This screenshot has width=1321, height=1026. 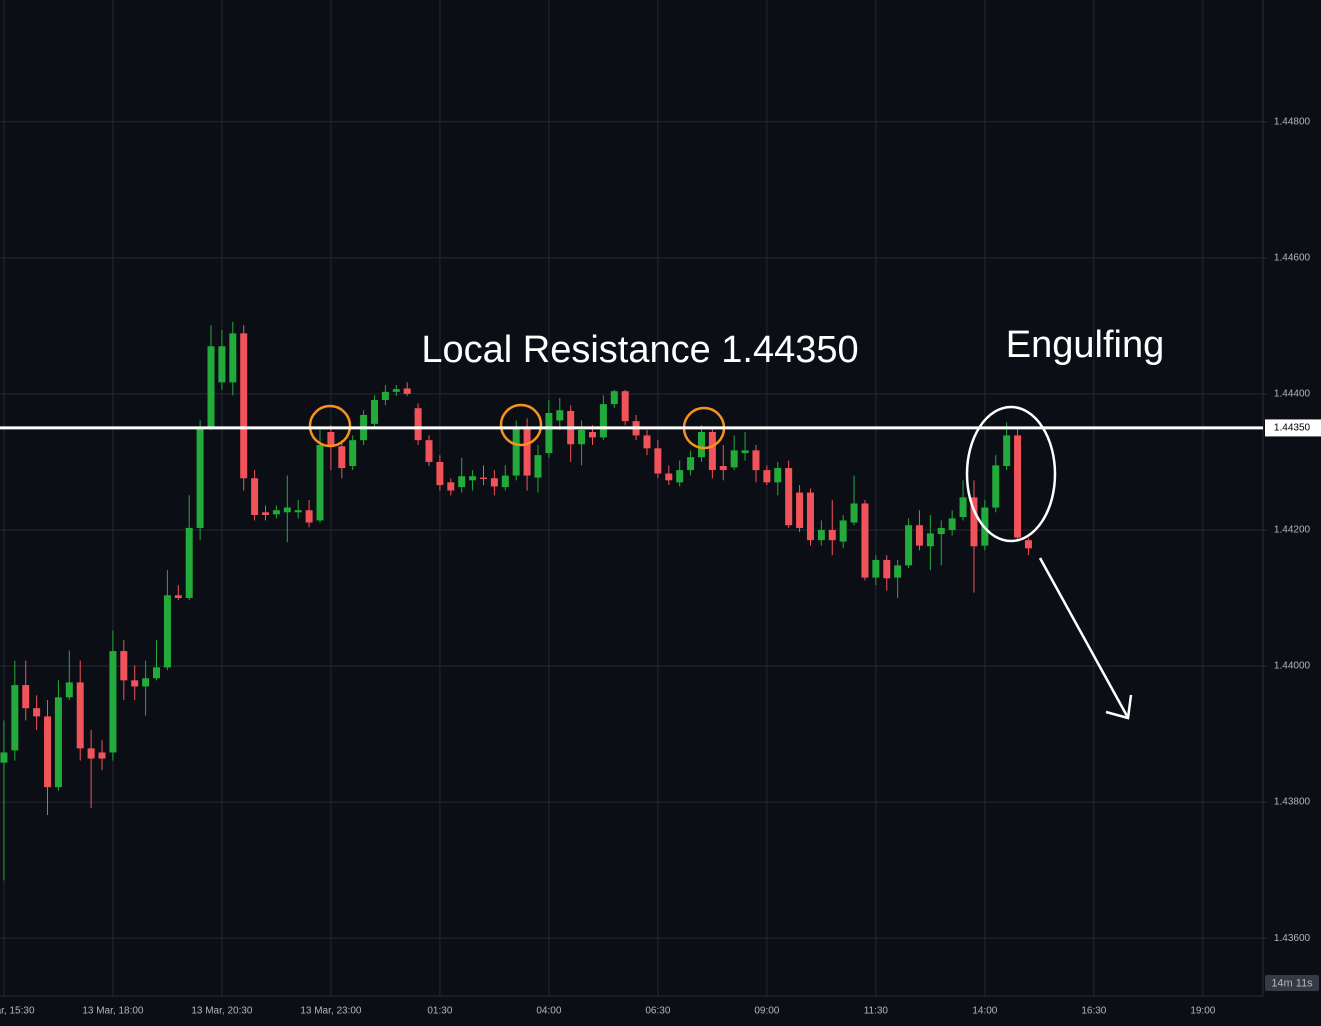 I want to click on x-tick-label: 13 Mar, 18:00, so click(x=113, y=1011).